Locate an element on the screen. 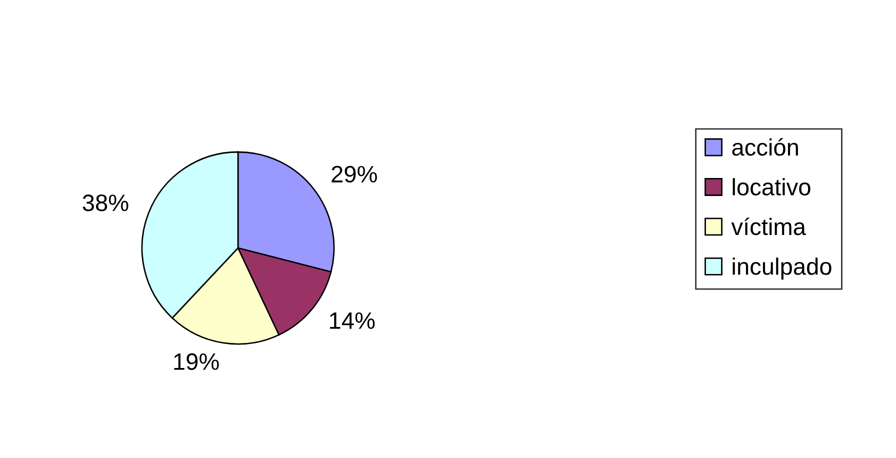 The height and width of the screenshot is (458, 896). legend-label: inculpado is located at coordinates (782, 269).